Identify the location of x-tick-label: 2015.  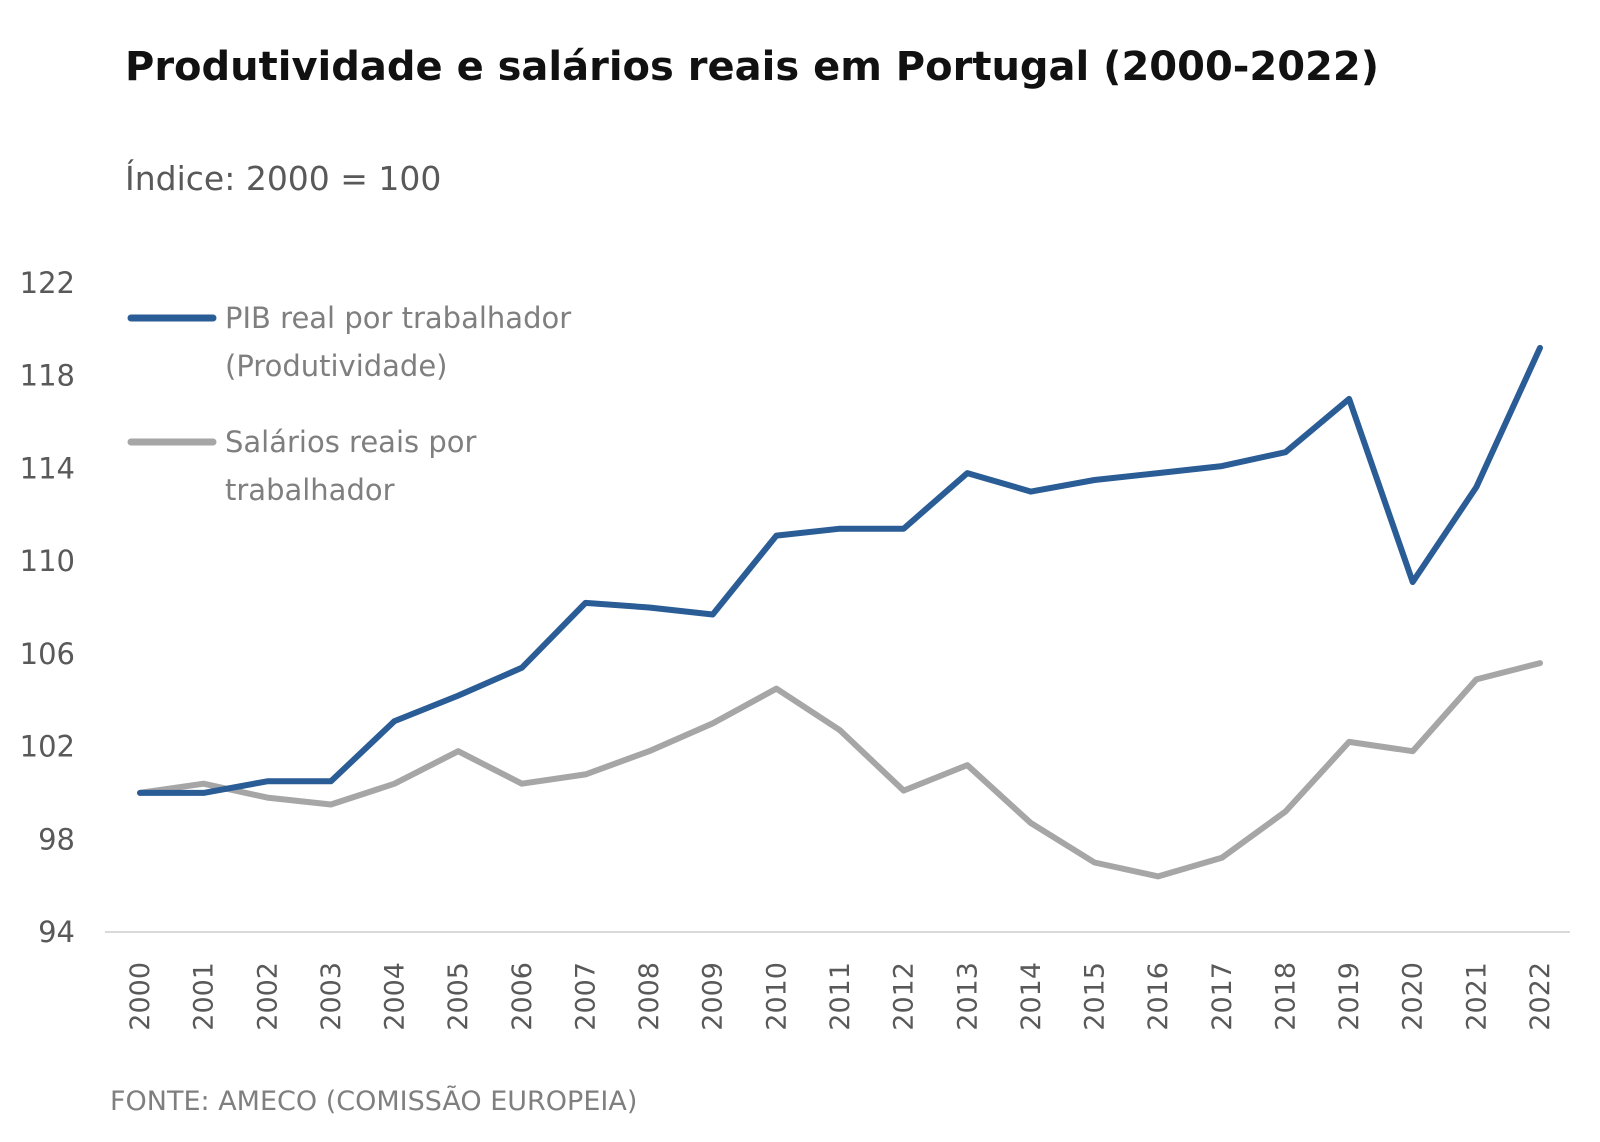
(1095, 996).